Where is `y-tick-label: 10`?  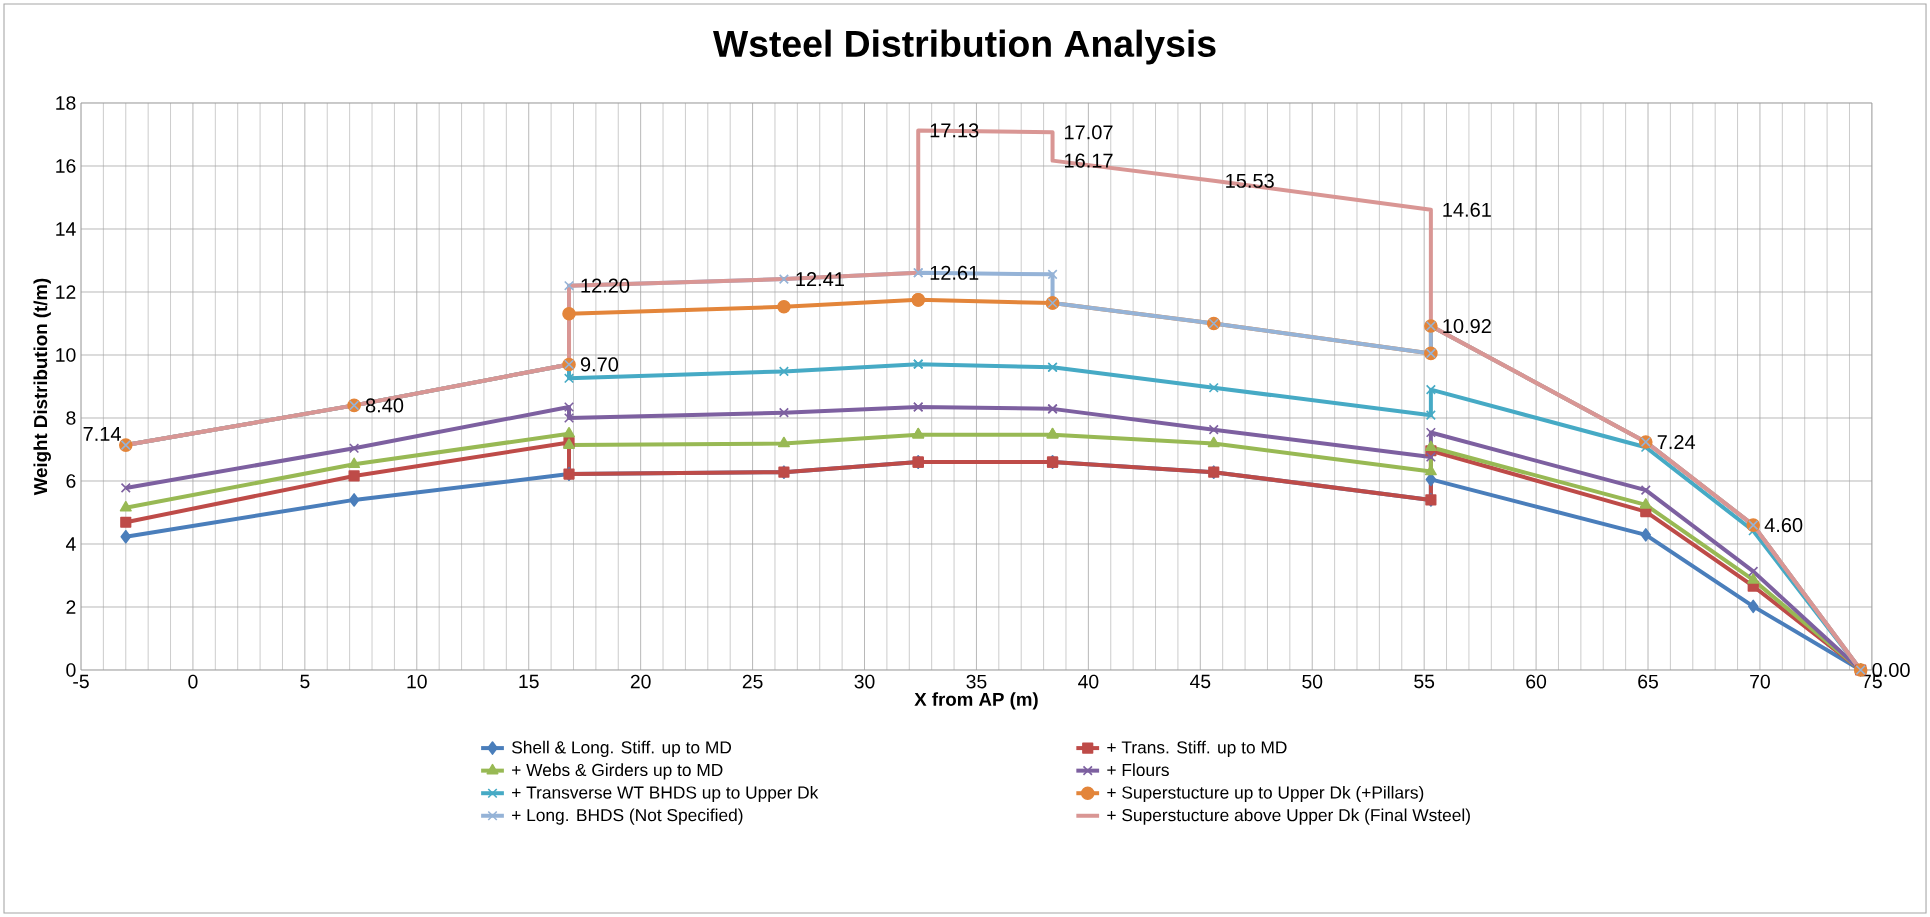
y-tick-label: 10 is located at coordinates (66, 355).